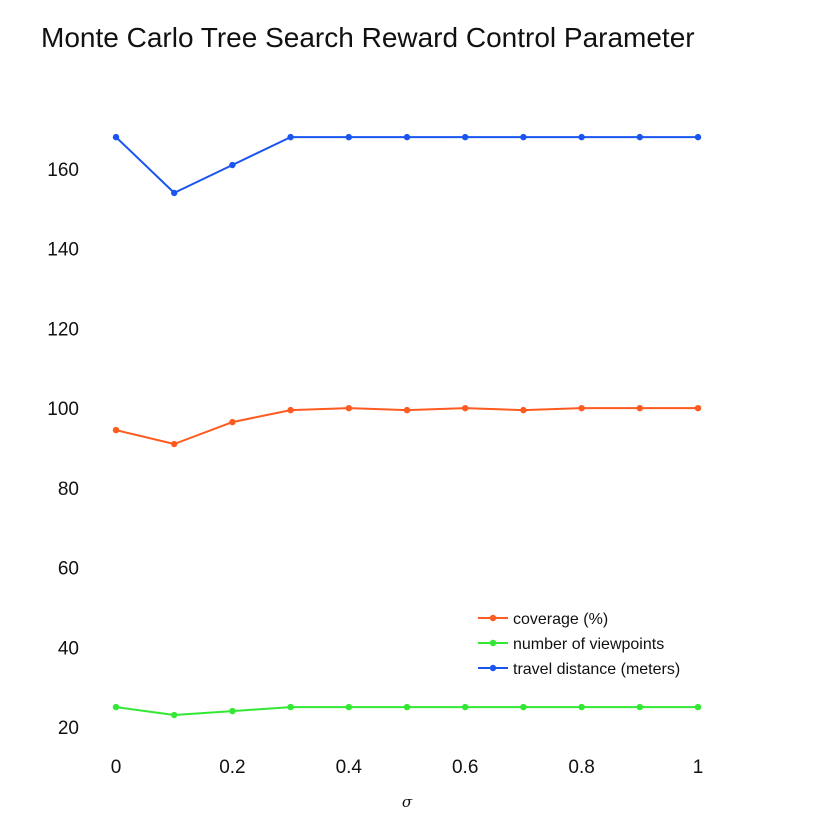  I want to click on legend-item: travel distance (meters), so click(579, 669).